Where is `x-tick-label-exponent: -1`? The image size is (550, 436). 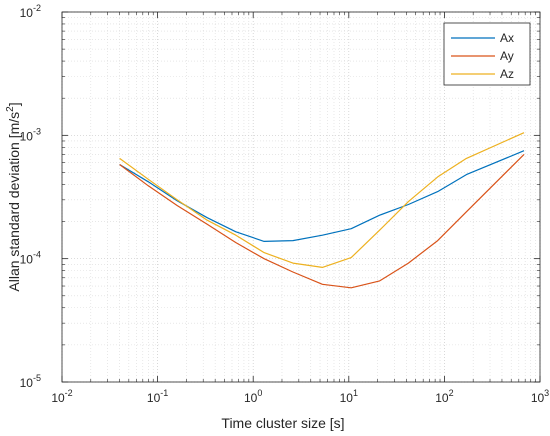
x-tick-label-exponent: -1 is located at coordinates (164, 393).